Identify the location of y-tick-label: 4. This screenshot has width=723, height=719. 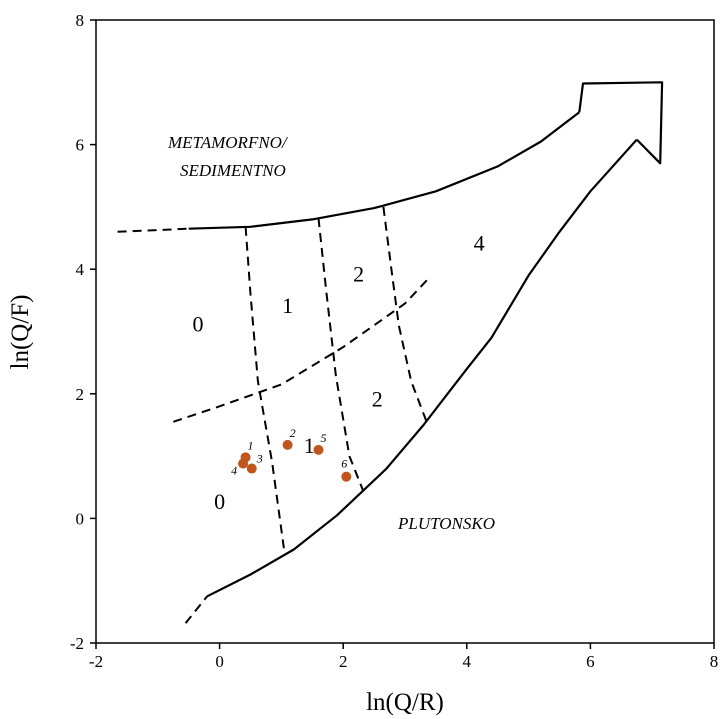
(80, 269).